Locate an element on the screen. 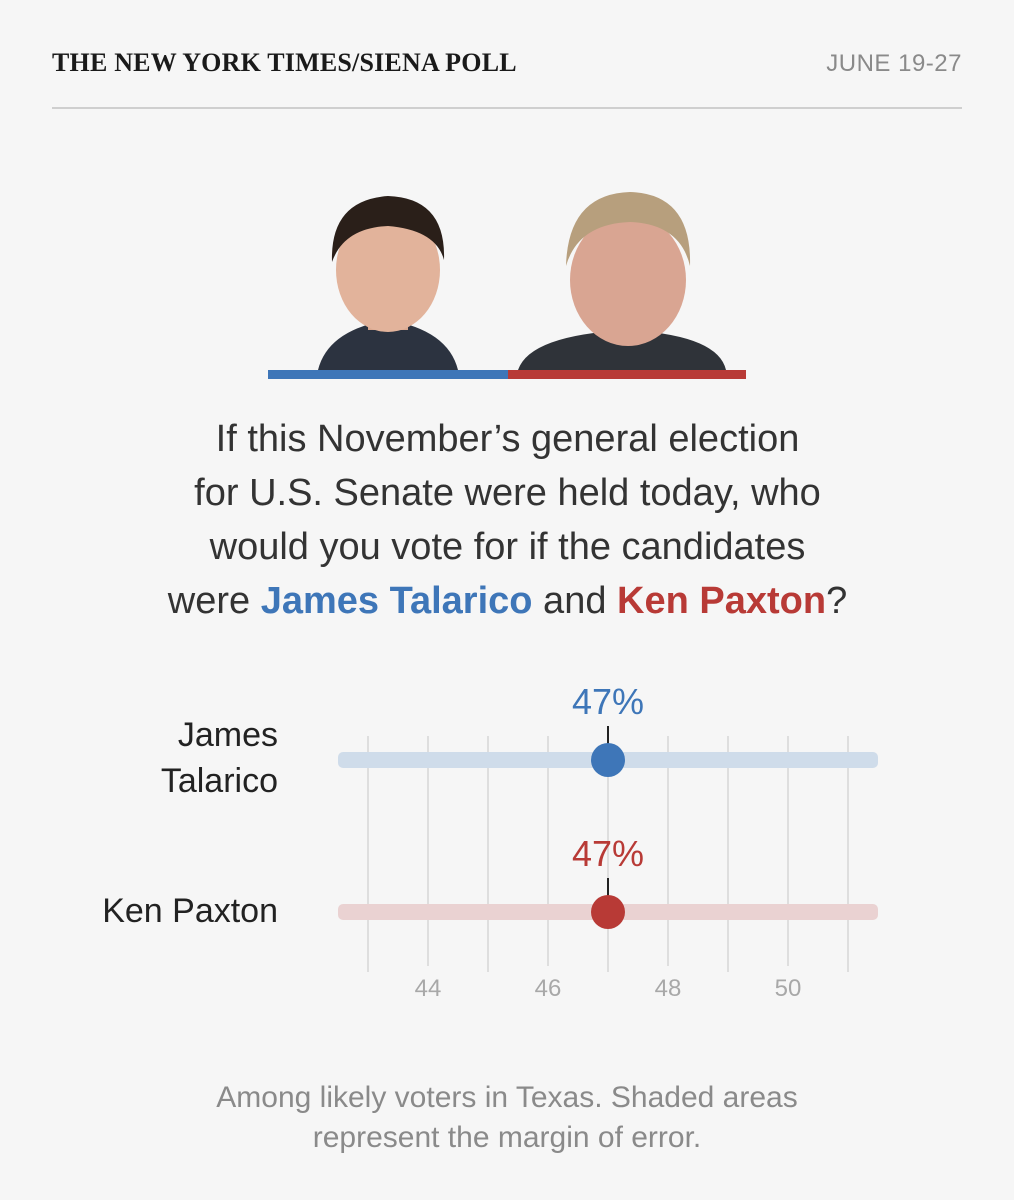 The image size is (1024, 1200). paxton-color-bar is located at coordinates (627, 374).